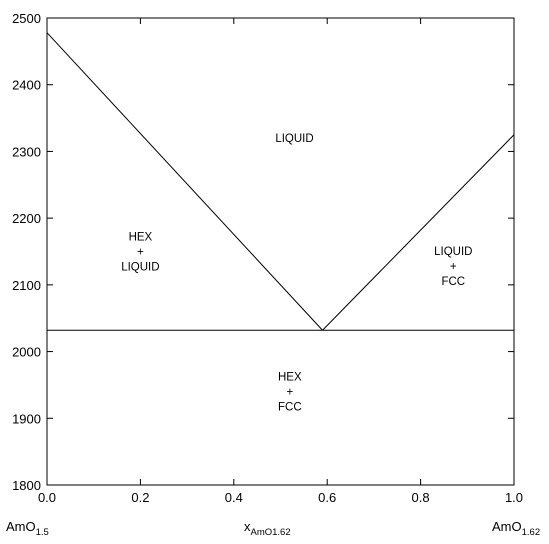  What do you see at coordinates (26, 218) in the screenshot?
I see `y-tick-label: 2200` at bounding box center [26, 218].